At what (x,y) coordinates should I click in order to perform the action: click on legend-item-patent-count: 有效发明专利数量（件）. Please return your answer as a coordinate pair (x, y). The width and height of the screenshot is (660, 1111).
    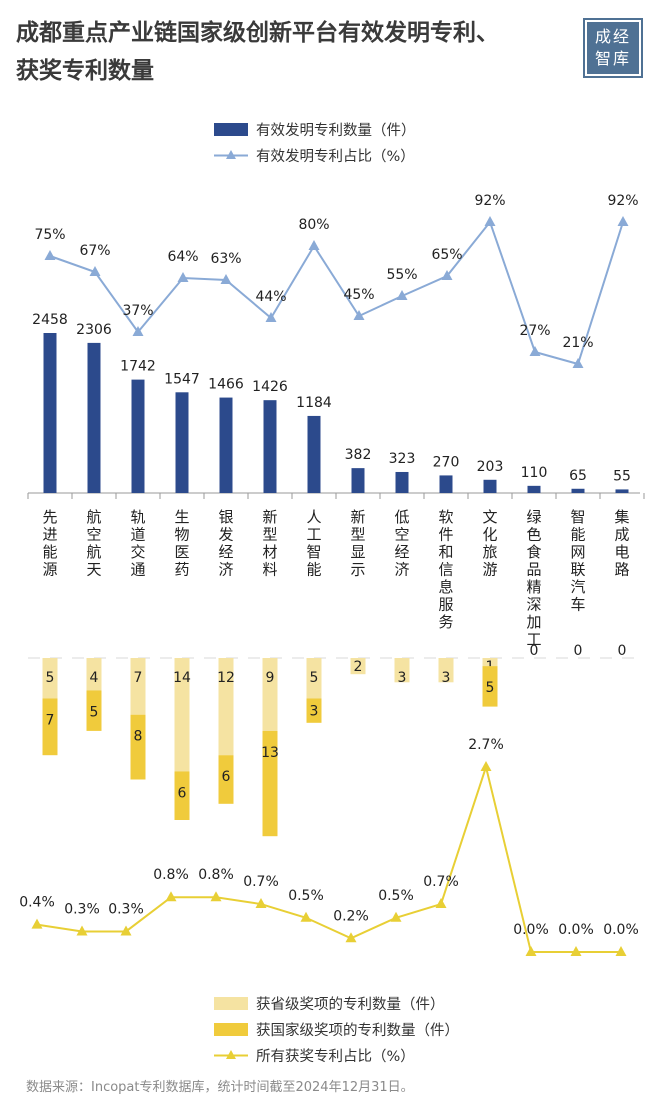
    Looking at the image, I should click on (315, 129).